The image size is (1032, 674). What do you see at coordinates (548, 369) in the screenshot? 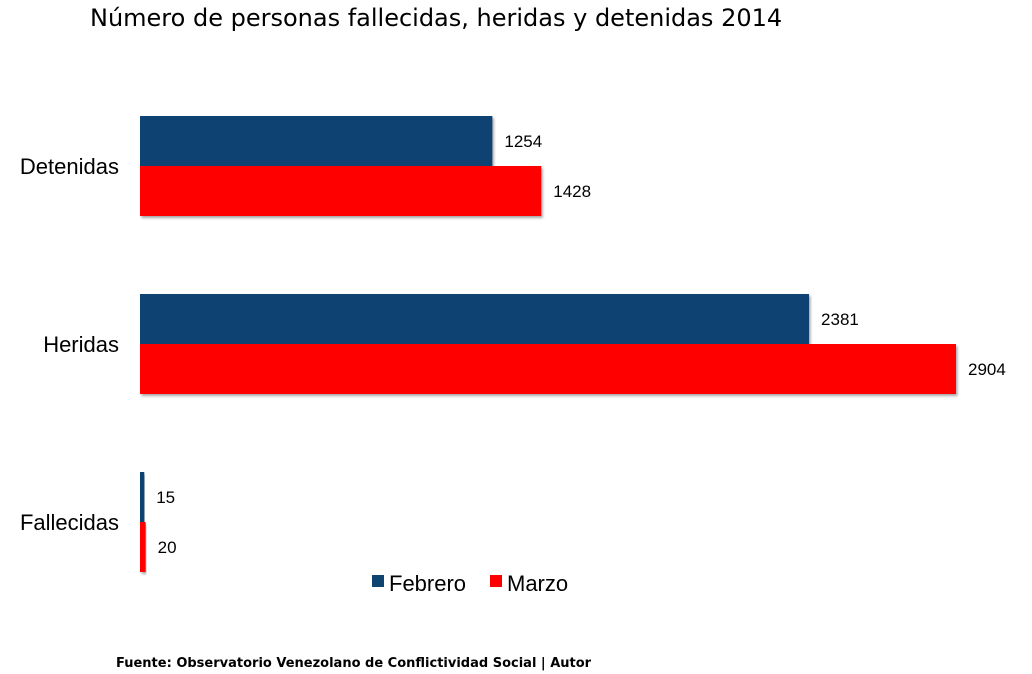
I see `bar-marzo-heridas` at bounding box center [548, 369].